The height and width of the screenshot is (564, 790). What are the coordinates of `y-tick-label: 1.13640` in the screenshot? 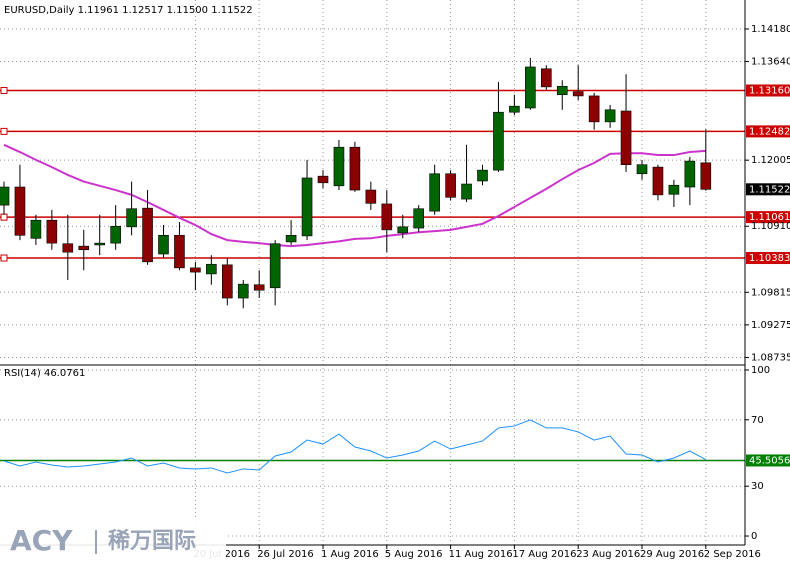 It's located at (770, 62).